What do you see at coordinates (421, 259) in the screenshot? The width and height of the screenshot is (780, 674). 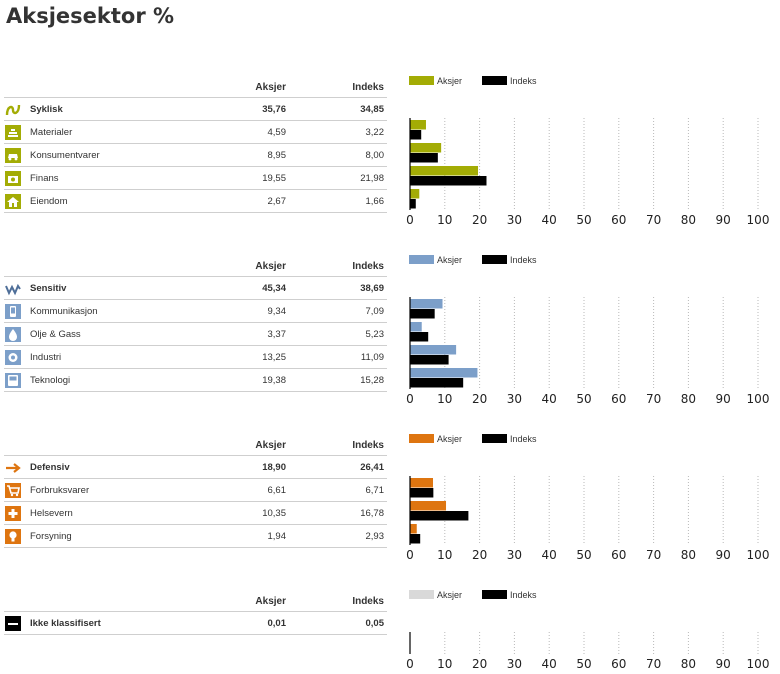 I see `legend-swatch-aksjer` at bounding box center [421, 259].